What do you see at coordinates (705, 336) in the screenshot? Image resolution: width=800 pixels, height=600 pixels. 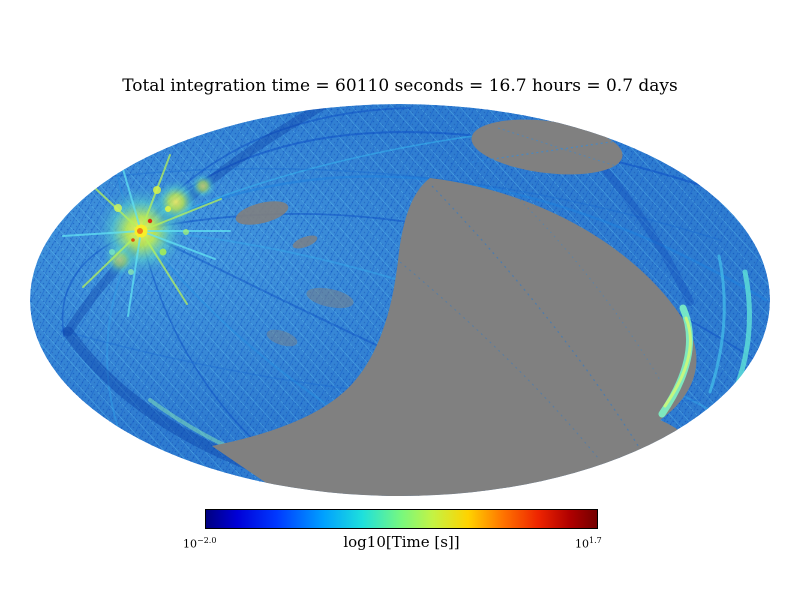 I see `exposure-rim` at bounding box center [705, 336].